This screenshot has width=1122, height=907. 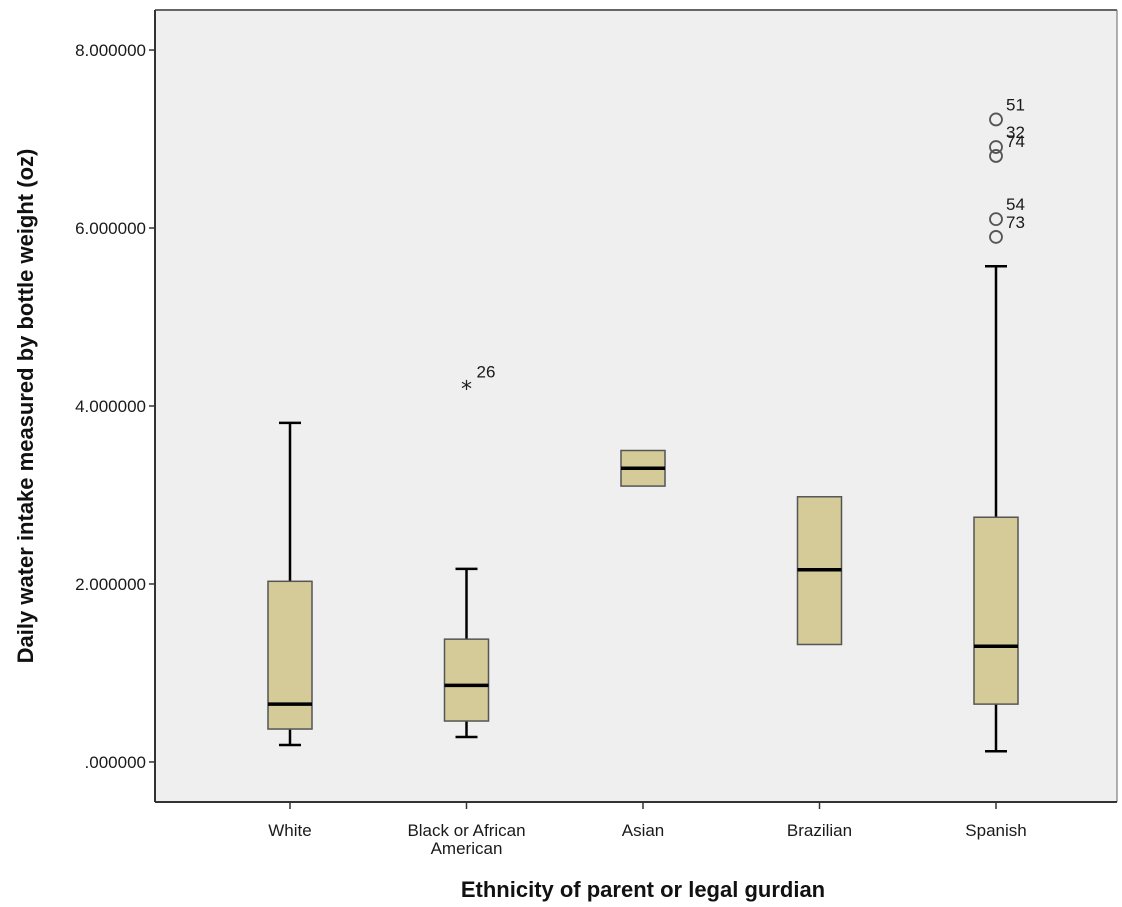 What do you see at coordinates (995, 830) in the screenshot?
I see `x-tick-label: Spanish` at bounding box center [995, 830].